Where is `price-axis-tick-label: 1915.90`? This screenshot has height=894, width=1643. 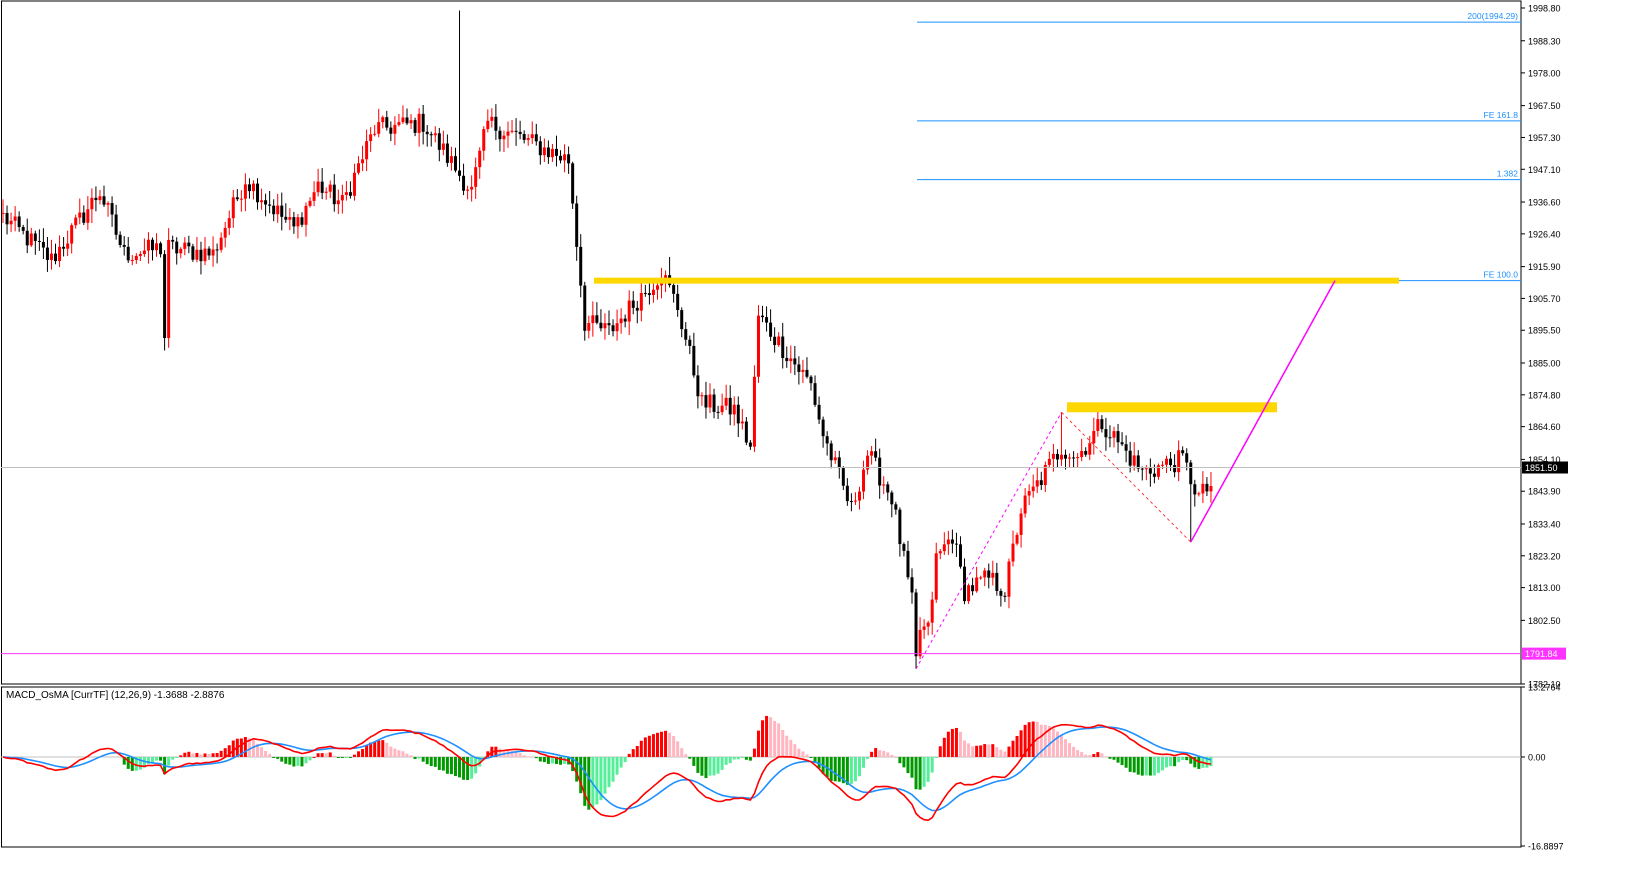
price-axis-tick-label: 1915.90 is located at coordinates (1544, 267).